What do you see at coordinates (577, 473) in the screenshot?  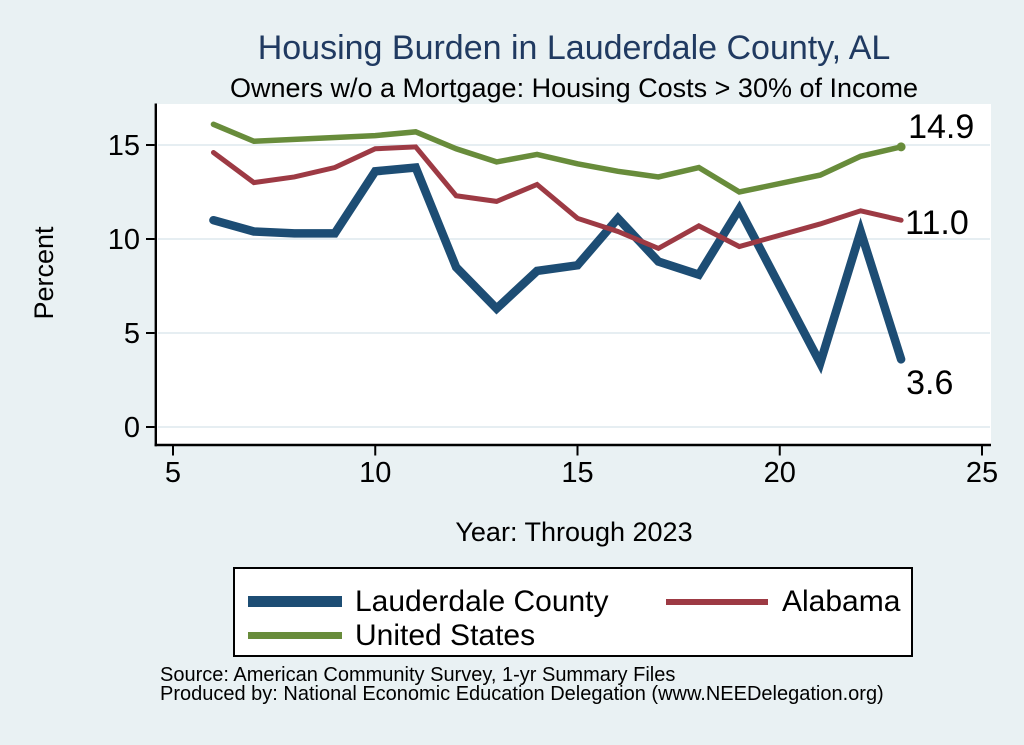 I see `x-tick-label-15: 15` at bounding box center [577, 473].